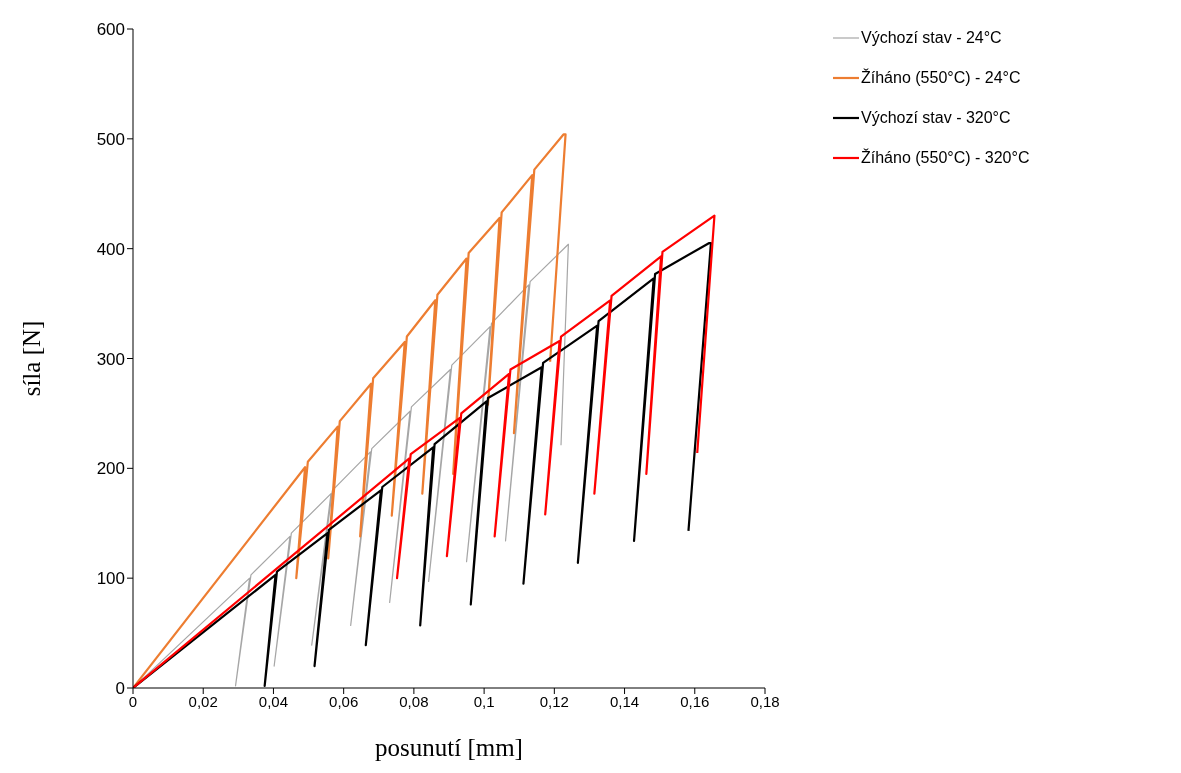 The width and height of the screenshot is (1181, 773). I want to click on x-axis-title: posunutí [mm], so click(449, 747).